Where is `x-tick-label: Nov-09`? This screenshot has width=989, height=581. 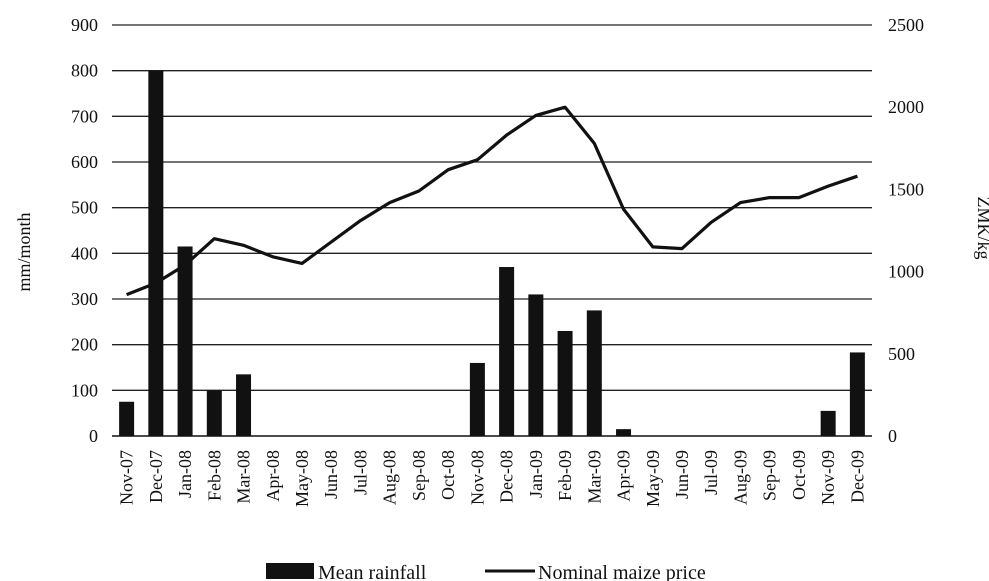
x-tick-label: Nov-09 is located at coordinates (828, 477).